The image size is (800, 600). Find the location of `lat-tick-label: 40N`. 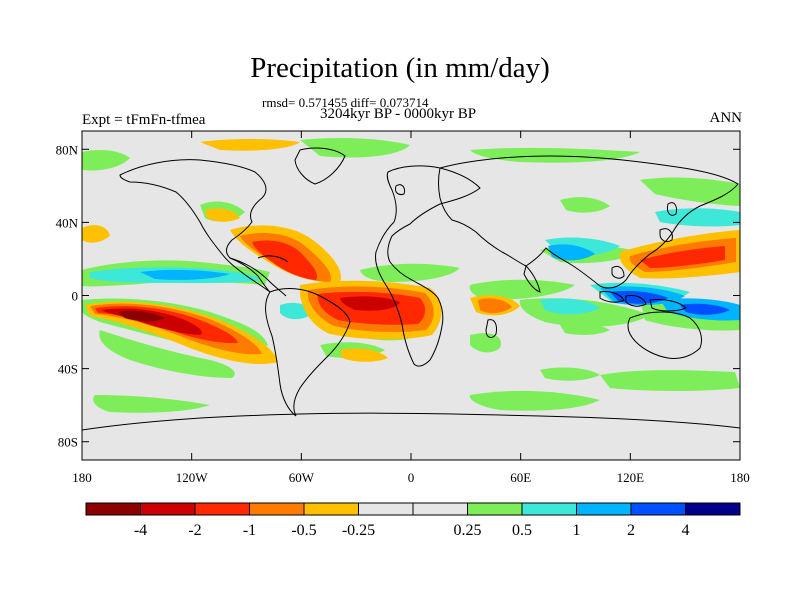

lat-tick-label: 40N is located at coordinates (67, 222).